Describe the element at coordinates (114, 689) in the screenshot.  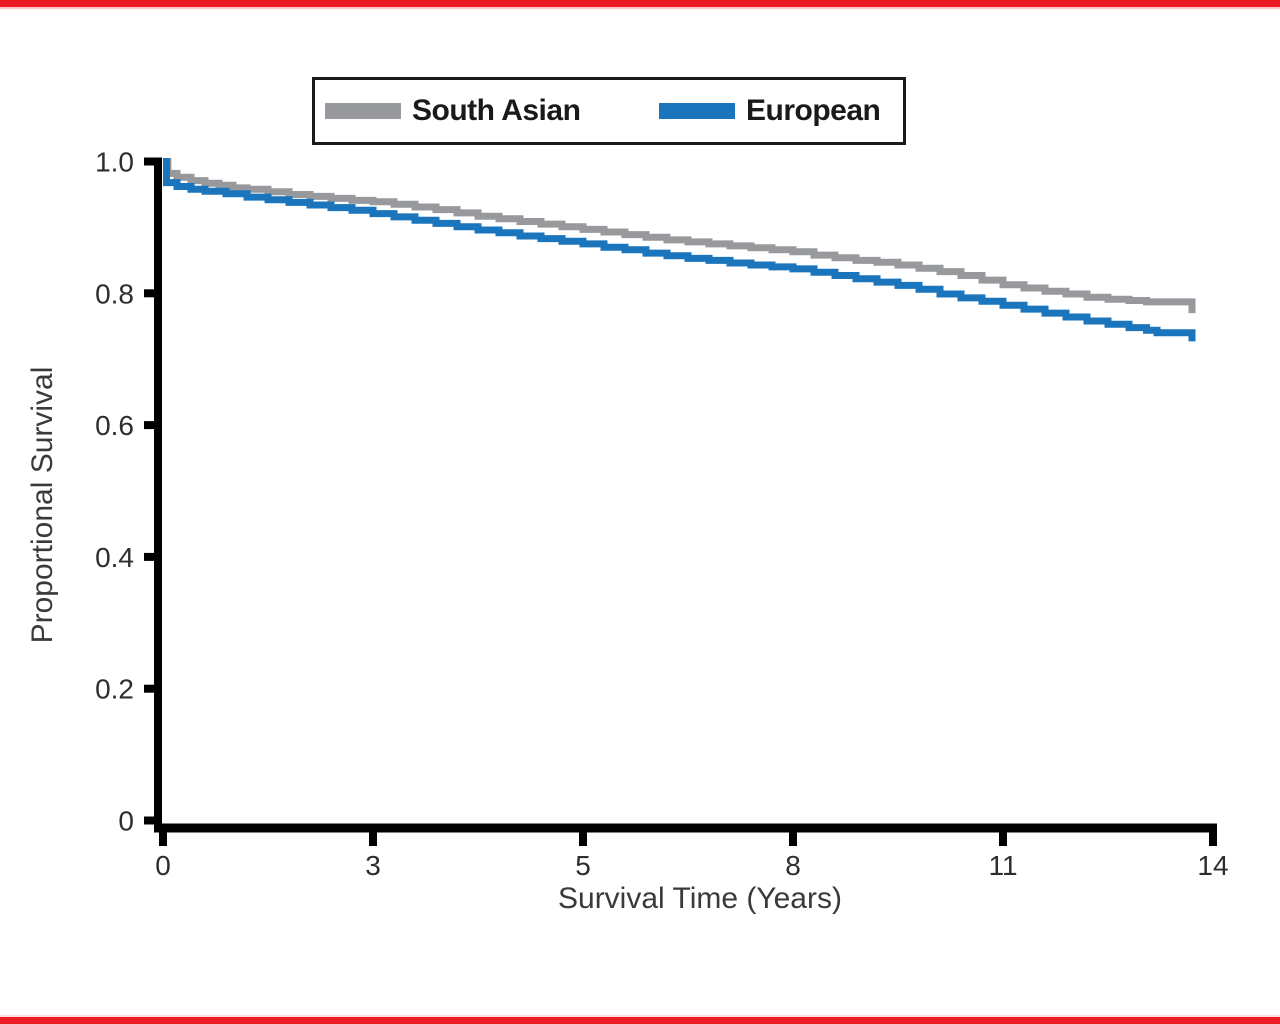
I see `y-tick-label: 0.2` at that location.